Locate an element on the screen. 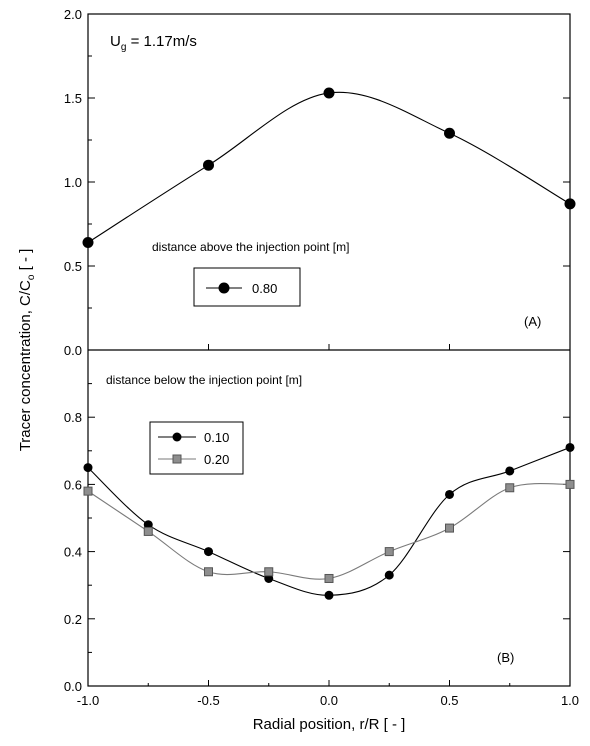 The image size is (590, 746). y-axis-title: Tracer concentration, C/Co [ - ] is located at coordinates (27, 350).